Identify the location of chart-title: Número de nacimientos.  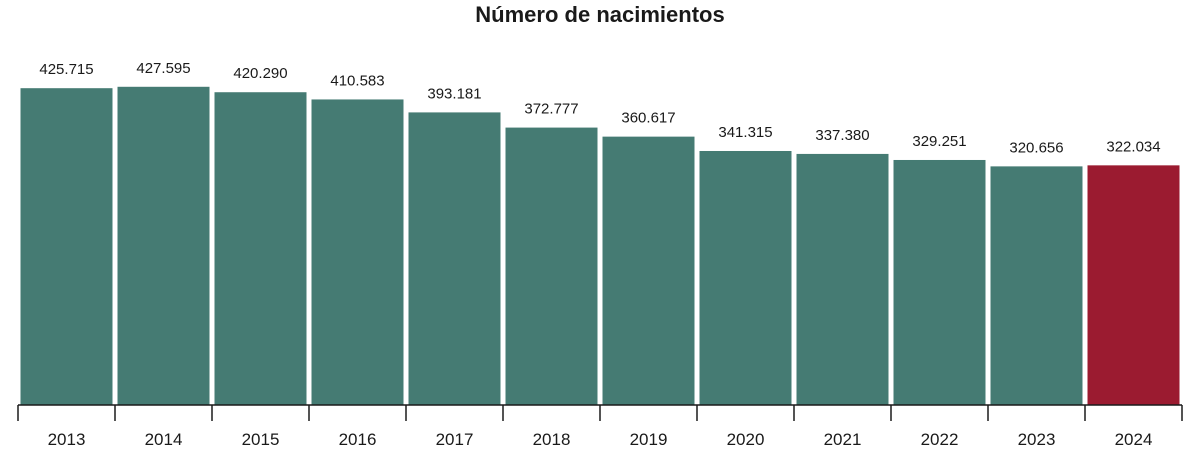
(600, 14).